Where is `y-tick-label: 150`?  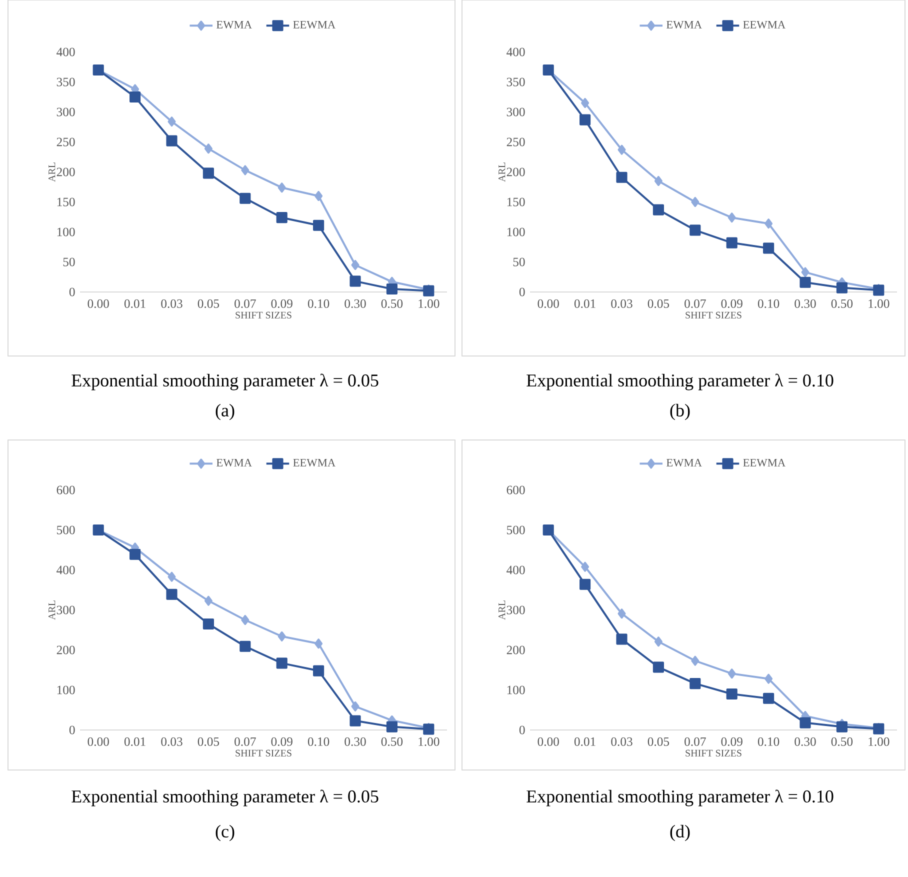 y-tick-label: 150 is located at coordinates (66, 202).